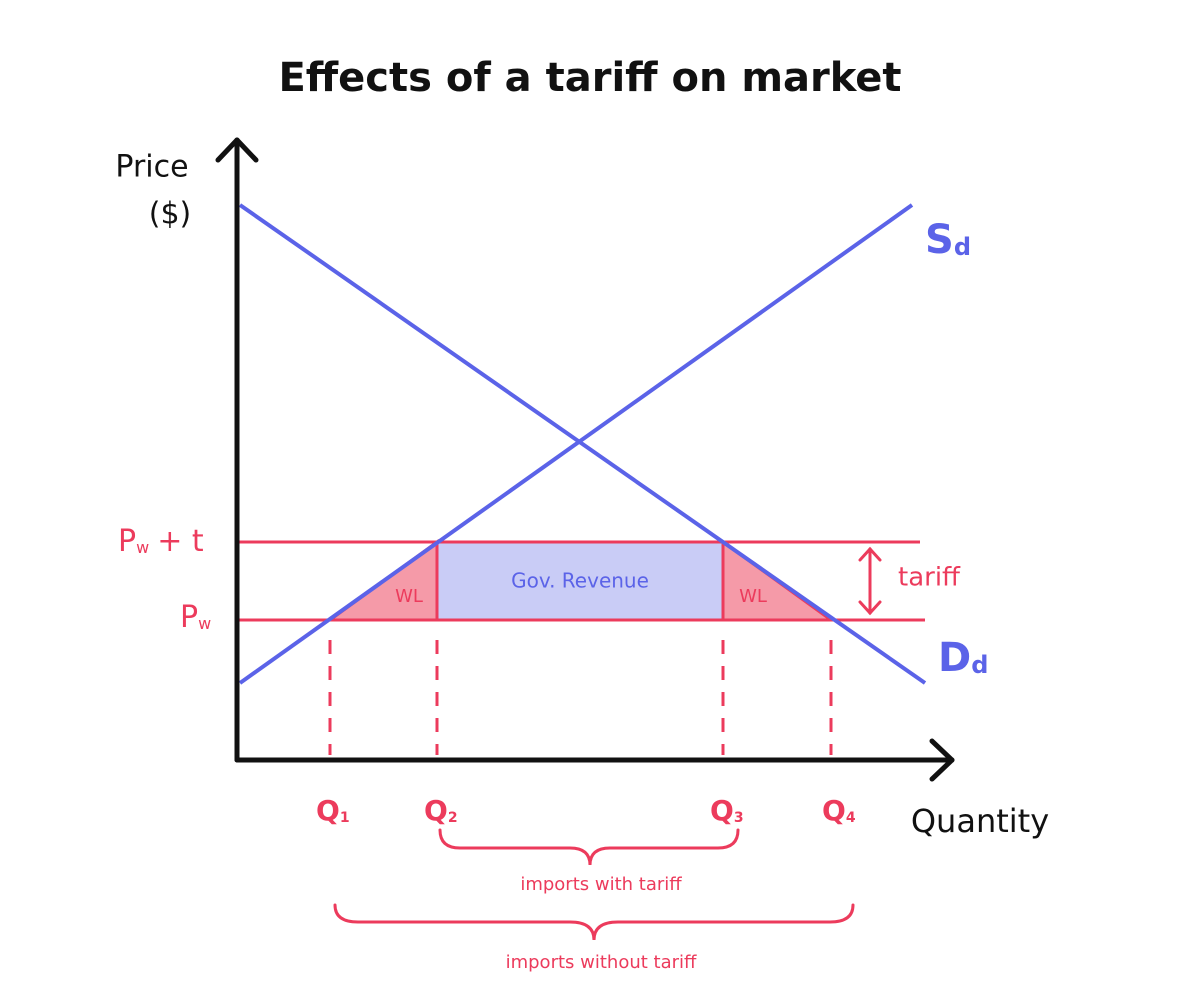  I want to click on price-label: Pw, so click(195, 617).